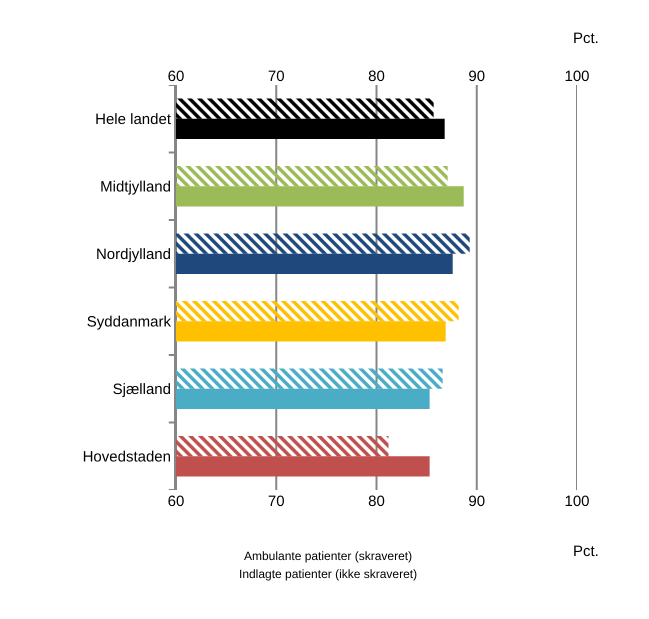 The height and width of the screenshot is (619, 649). What do you see at coordinates (126, 457) in the screenshot?
I see `y-tick-label: Hovedstaden` at bounding box center [126, 457].